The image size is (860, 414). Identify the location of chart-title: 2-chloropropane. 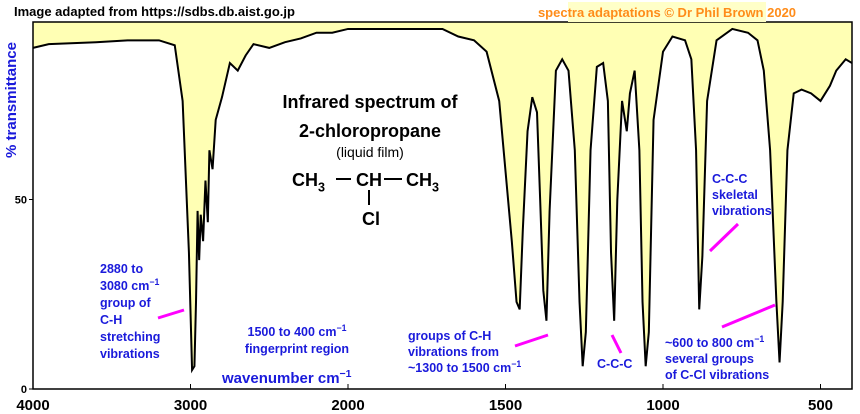
(370, 131).